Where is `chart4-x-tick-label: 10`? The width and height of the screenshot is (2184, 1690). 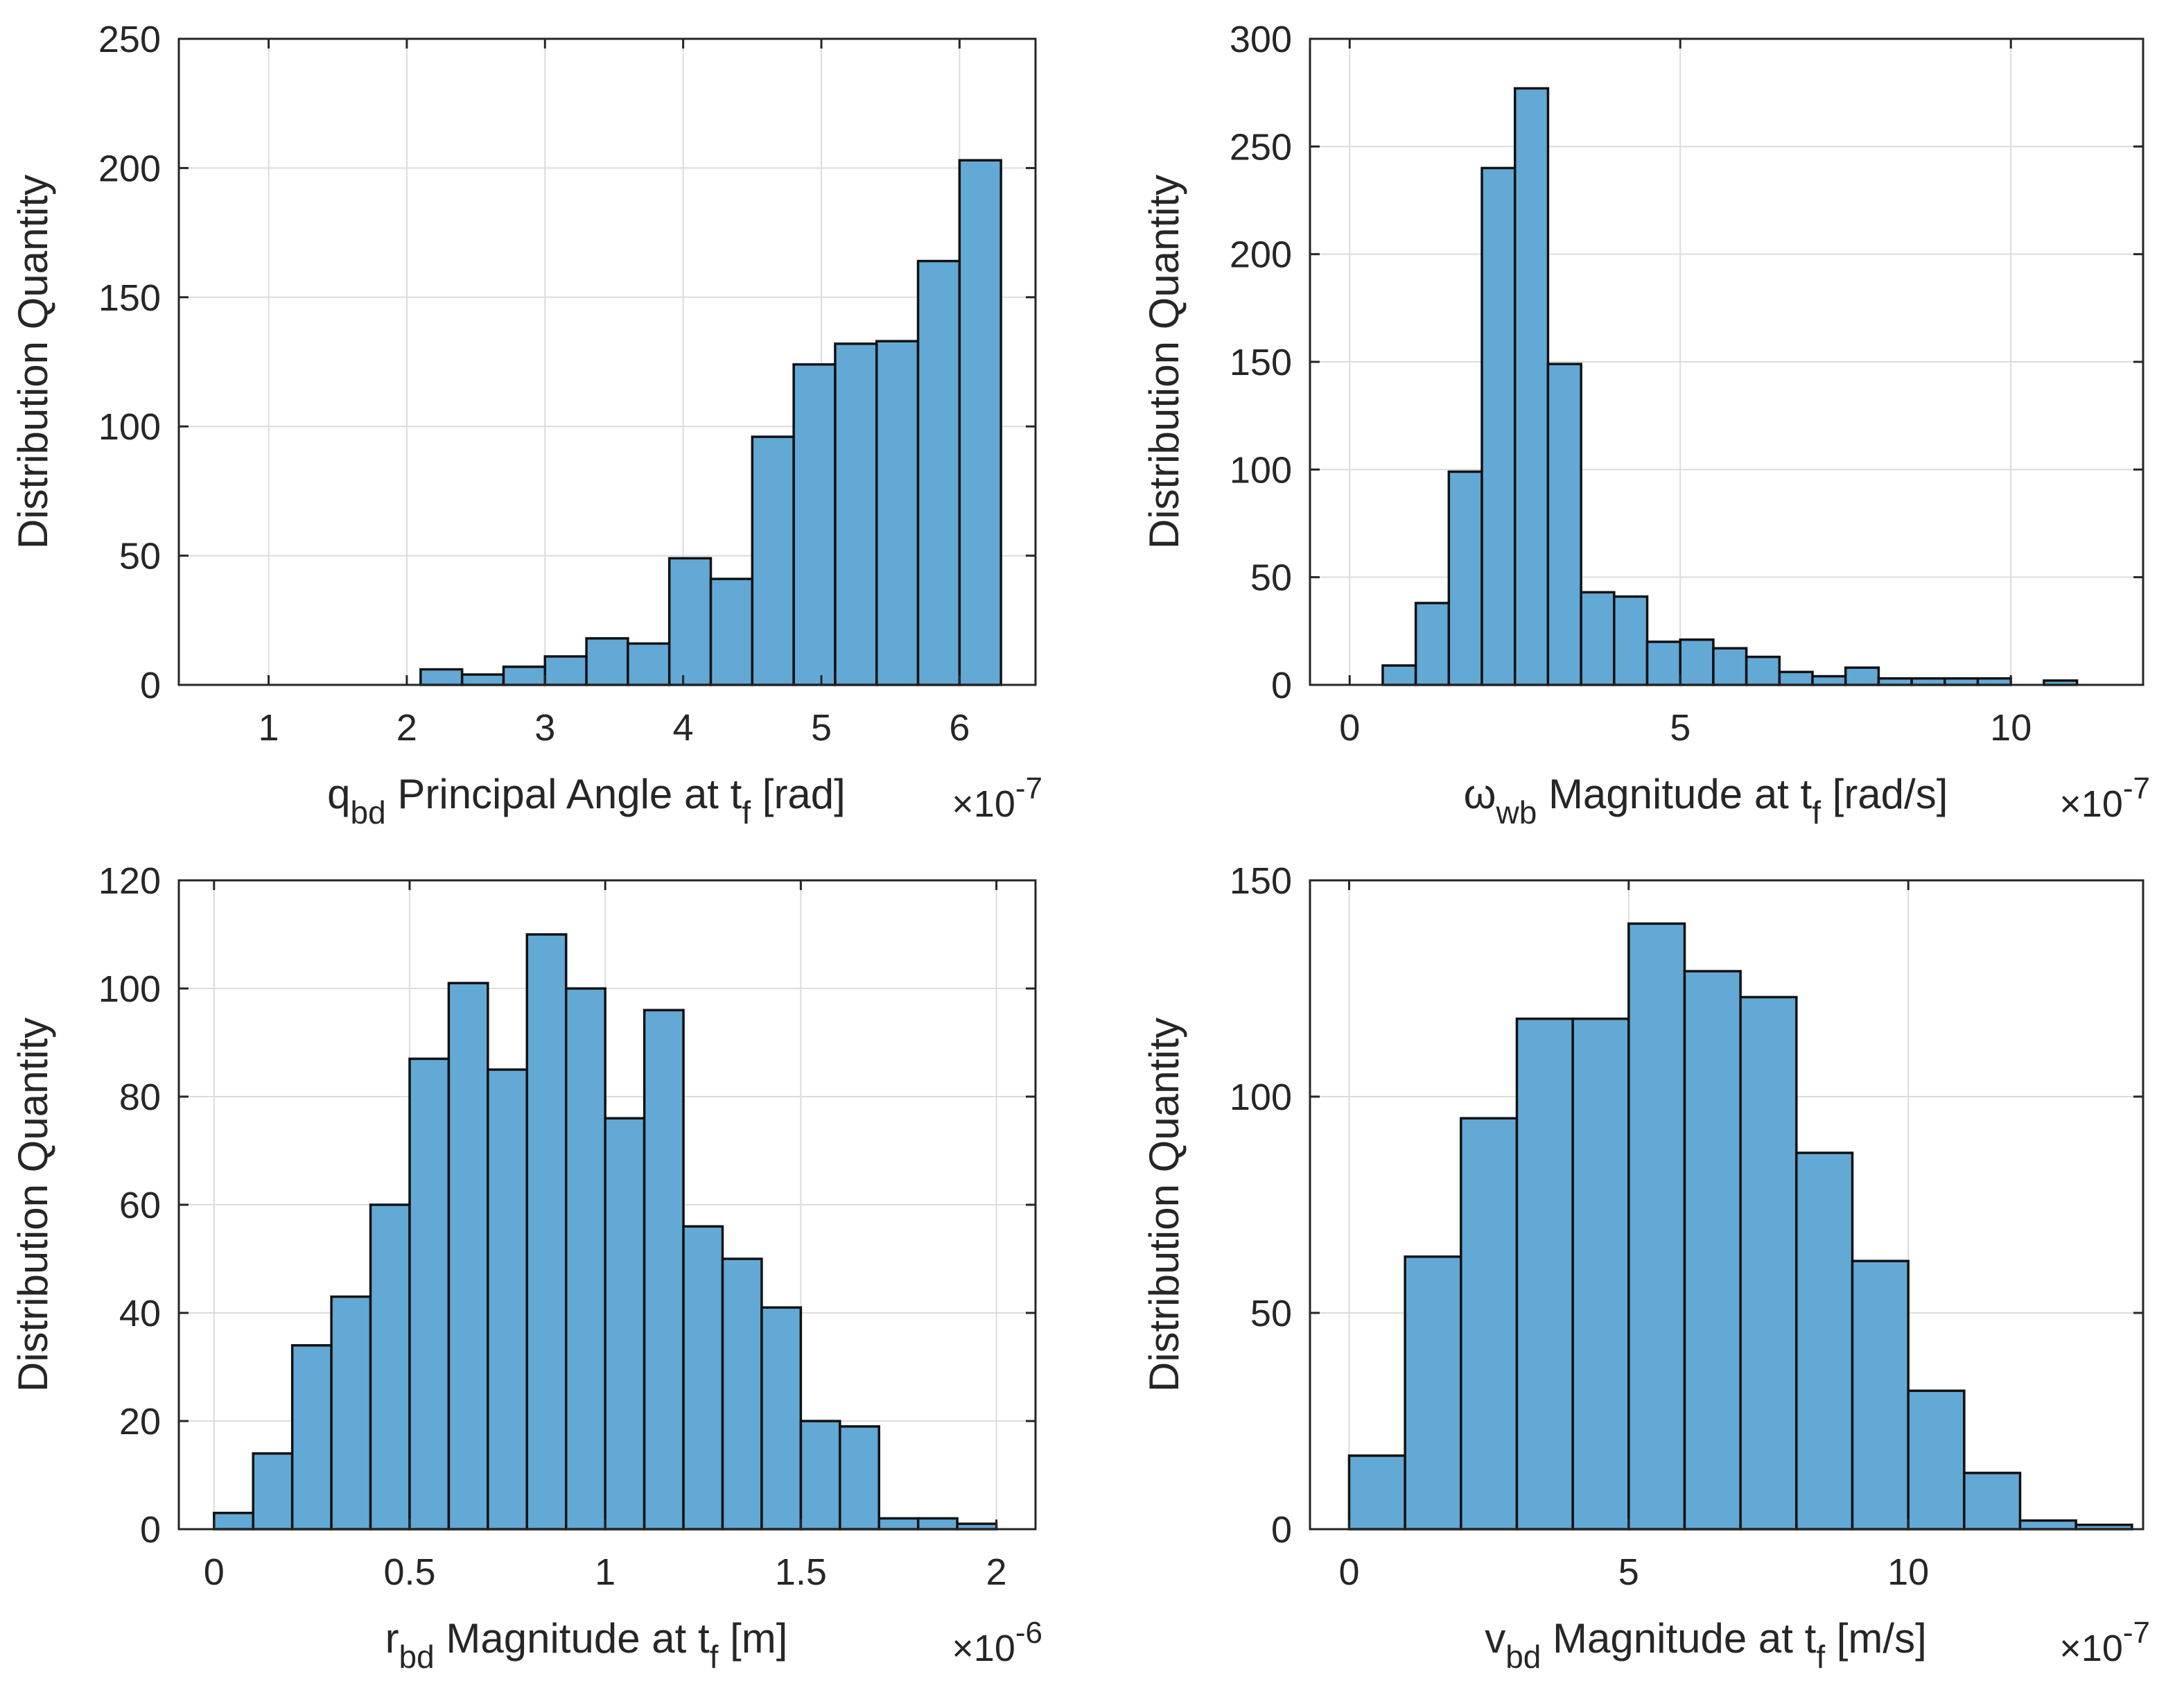
chart4-x-tick-label: 10 is located at coordinates (1908, 1572).